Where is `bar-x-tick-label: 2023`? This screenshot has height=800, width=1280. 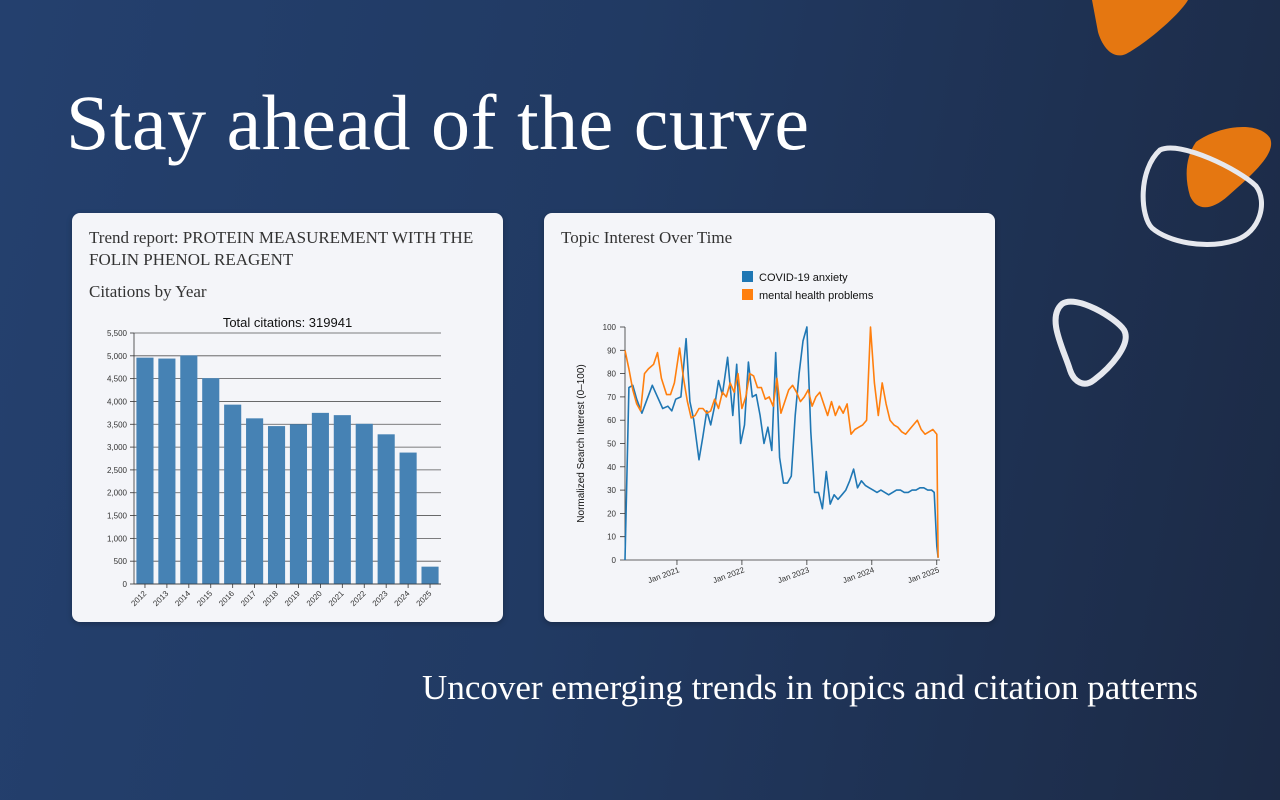 bar-x-tick-label: 2023 is located at coordinates (380, 598).